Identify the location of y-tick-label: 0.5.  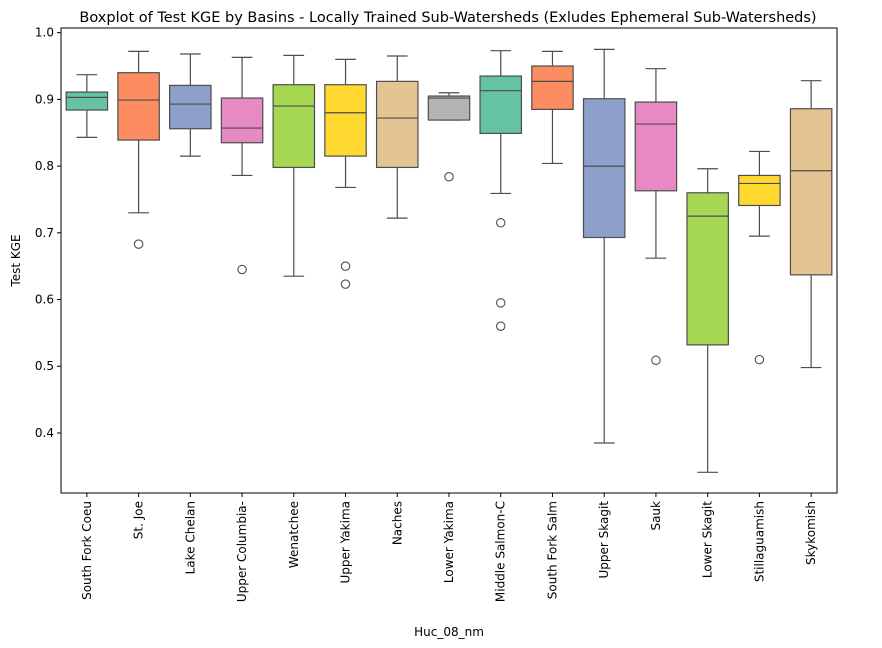
(44, 366).